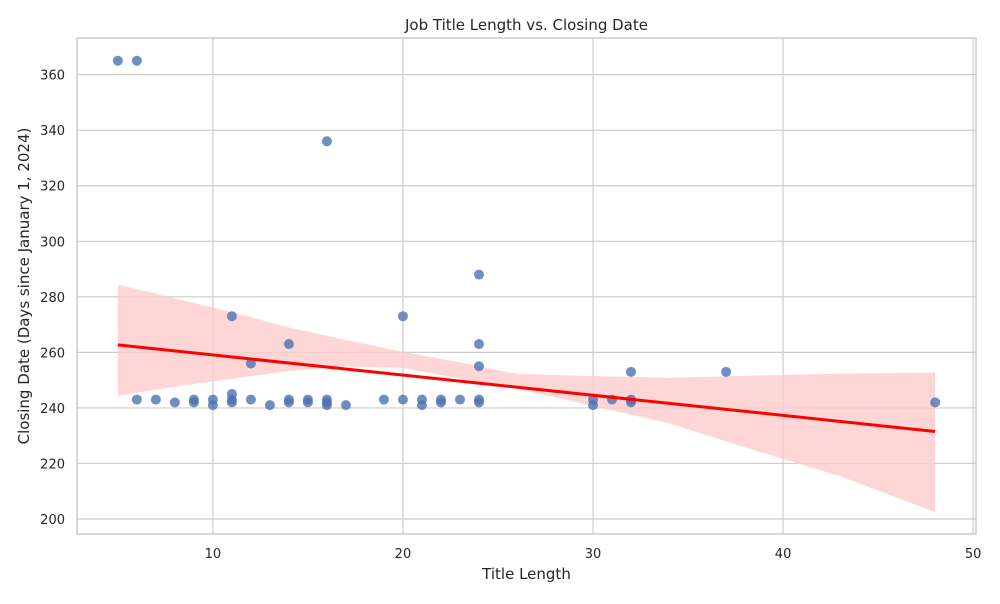  Describe the element at coordinates (403, 554) in the screenshot. I see `x-tick-label: 20` at that location.